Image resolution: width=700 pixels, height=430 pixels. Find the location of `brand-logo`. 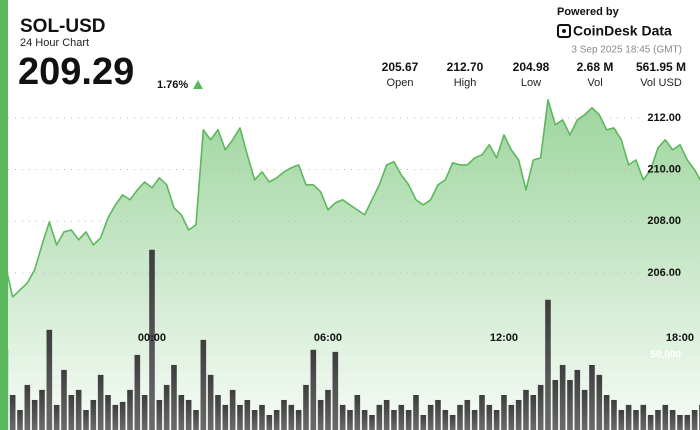

brand-logo is located at coordinates (564, 31).